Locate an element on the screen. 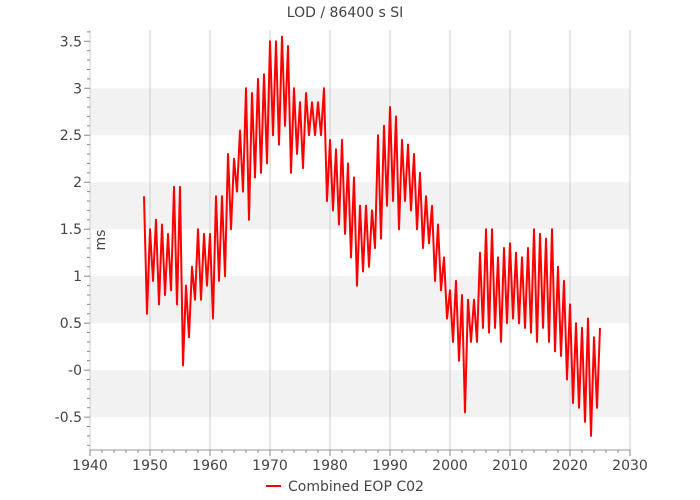 The height and width of the screenshot is (500, 700). y-axis-ticks: -0.5 -0 0.5 1 1.5 2 2.5 3 3.5 is located at coordinates (72, 238).